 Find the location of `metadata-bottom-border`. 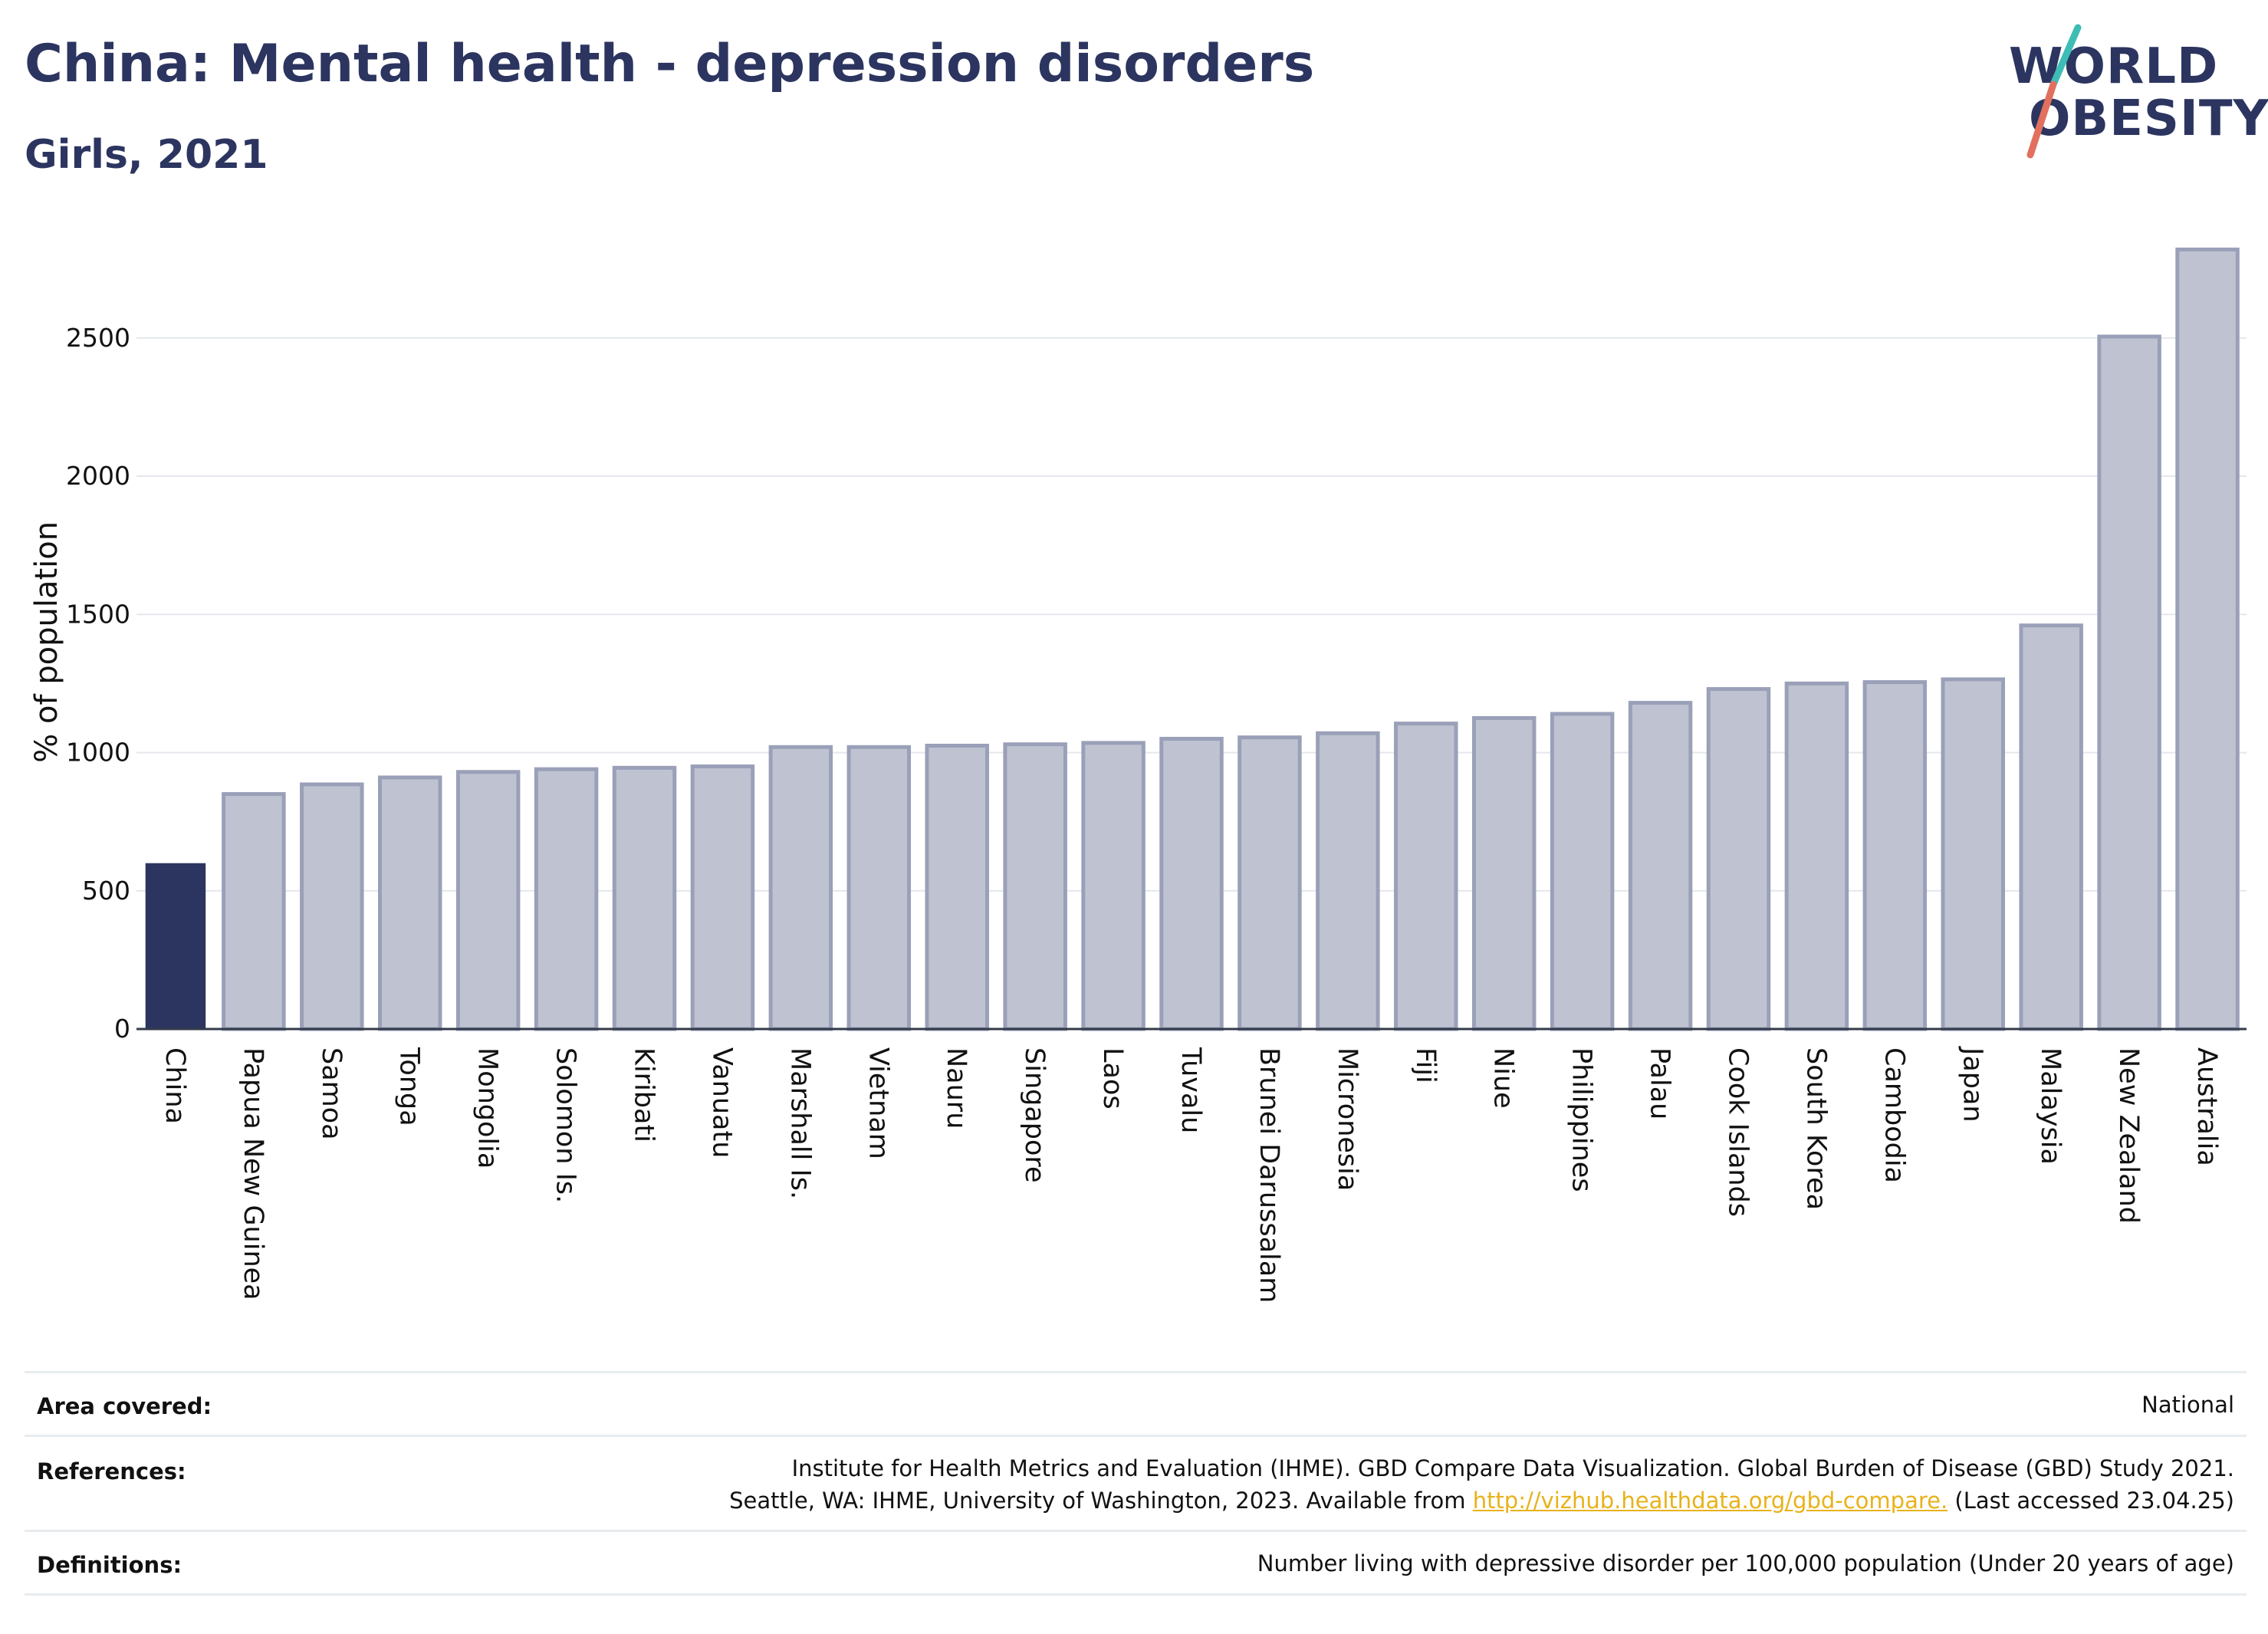

metadata-bottom-border is located at coordinates (1136, 1595).